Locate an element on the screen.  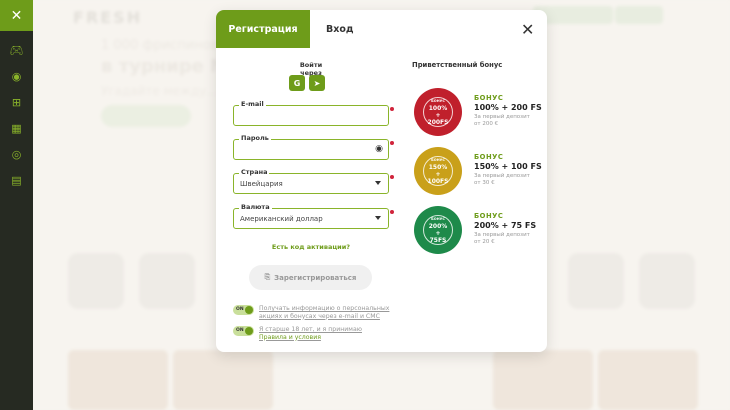
marketing-toggle: ON is located at coordinates (243, 310).